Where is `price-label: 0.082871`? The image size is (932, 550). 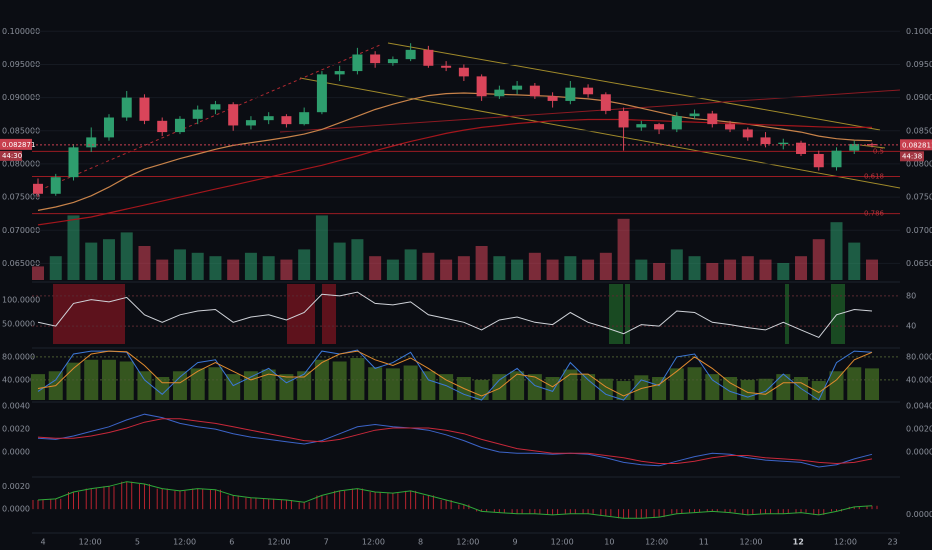 price-label: 0.082871 is located at coordinates (18, 145).